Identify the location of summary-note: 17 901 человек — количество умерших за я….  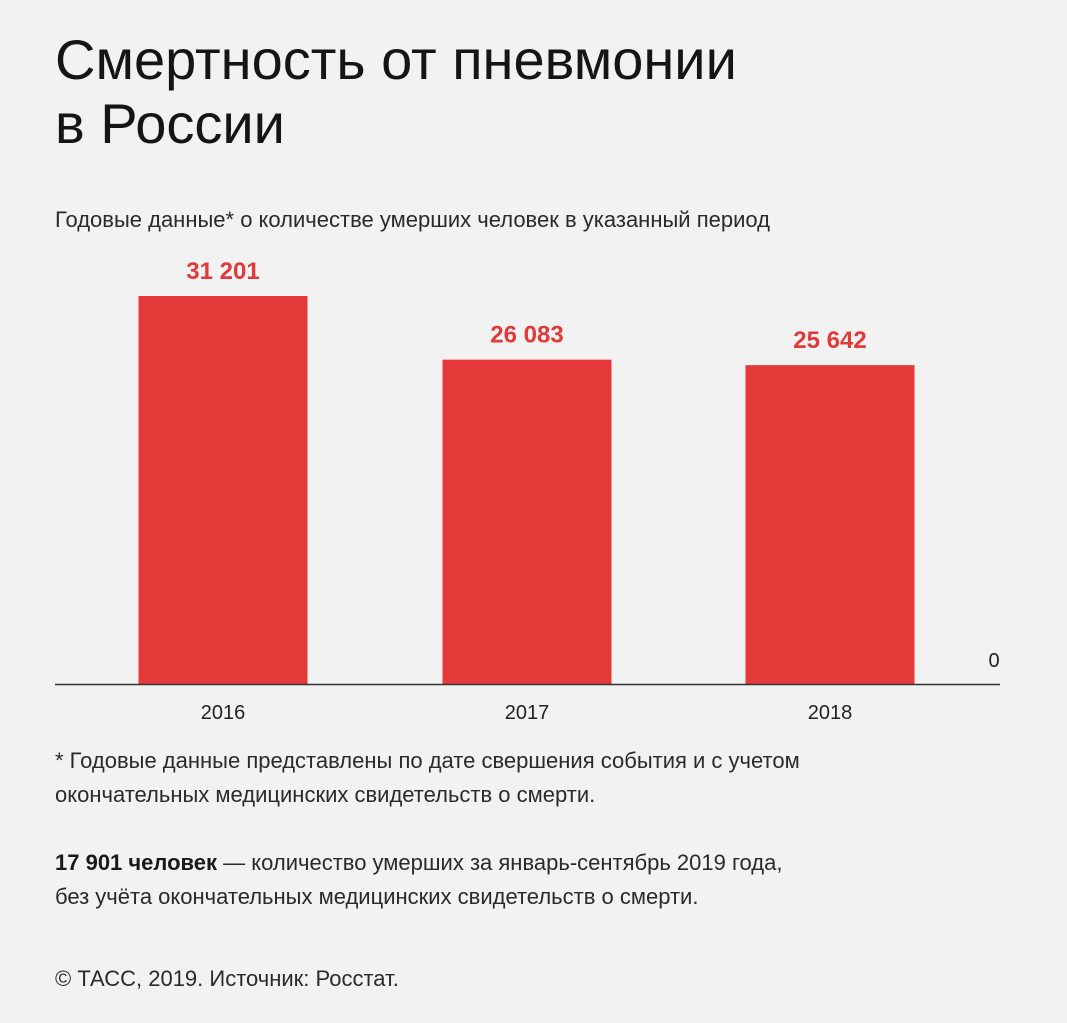
(535, 880).